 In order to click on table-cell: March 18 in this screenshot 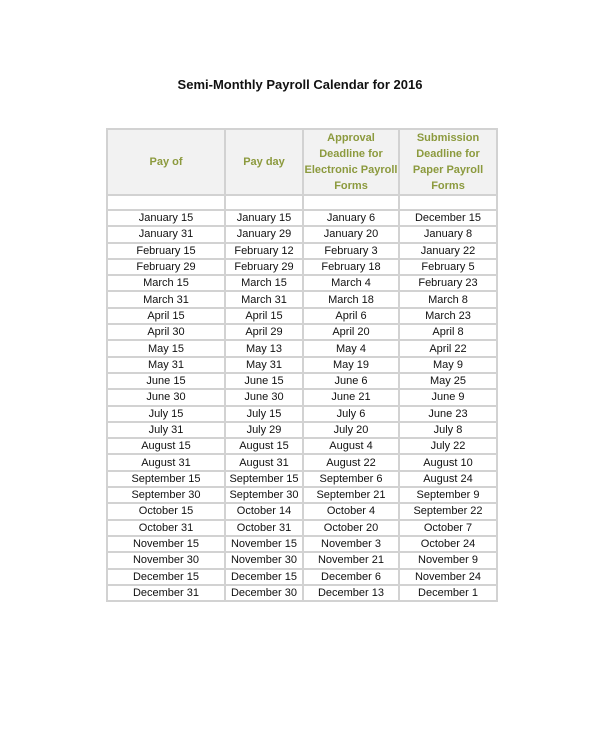, I will do `click(351, 299)`.